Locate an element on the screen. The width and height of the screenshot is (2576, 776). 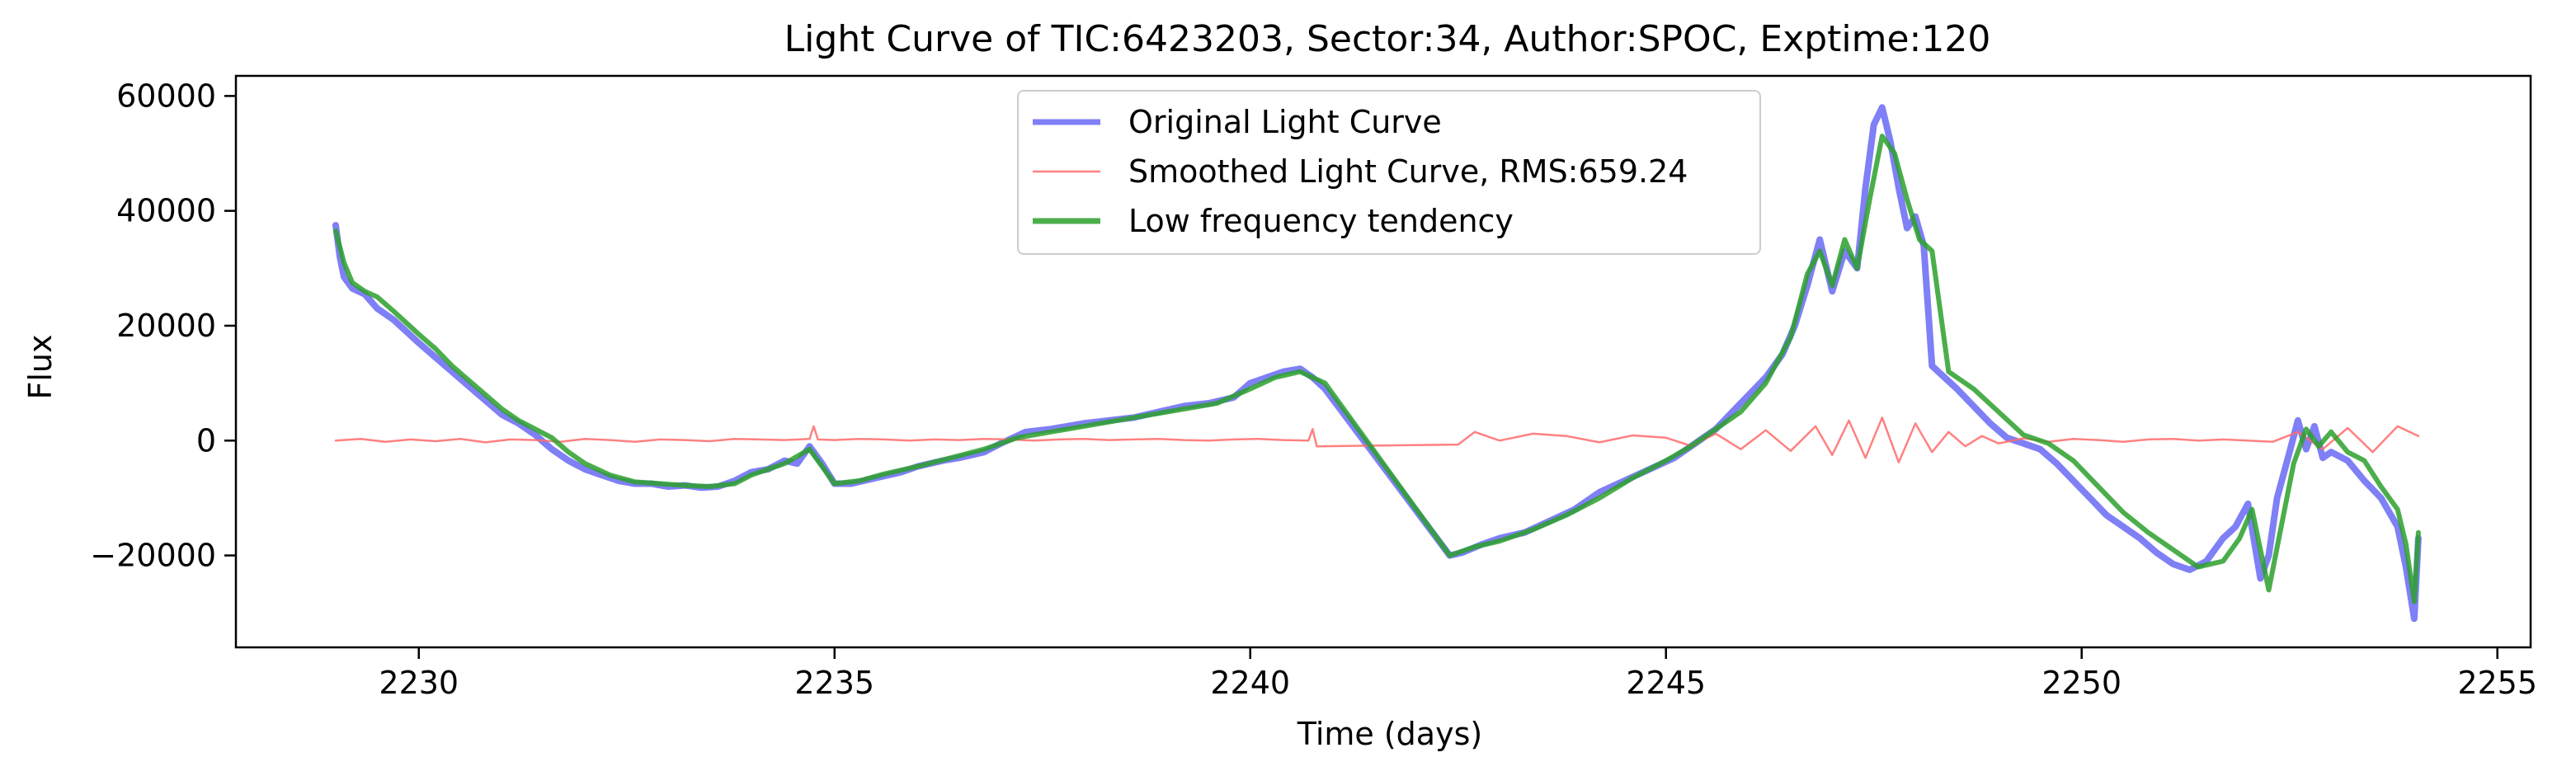
x-tick-label: 2240 is located at coordinates (1250, 683).